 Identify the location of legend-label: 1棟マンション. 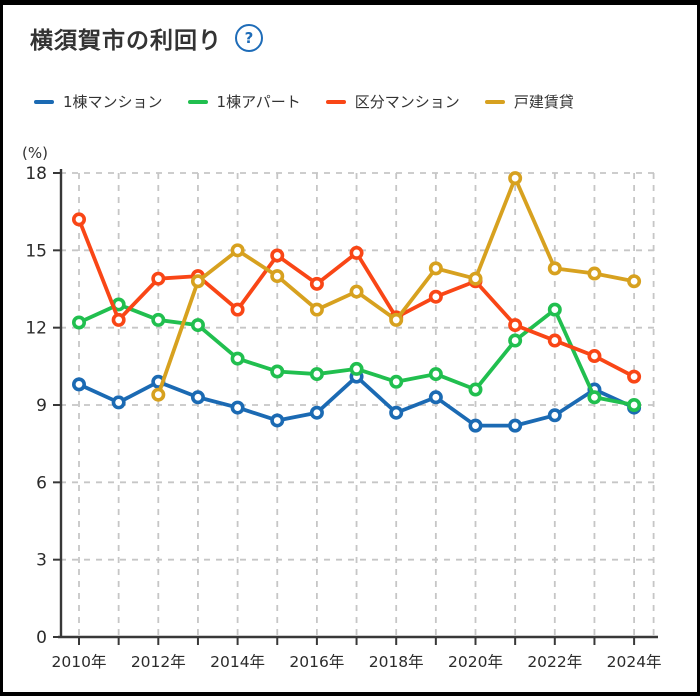
(113, 102).